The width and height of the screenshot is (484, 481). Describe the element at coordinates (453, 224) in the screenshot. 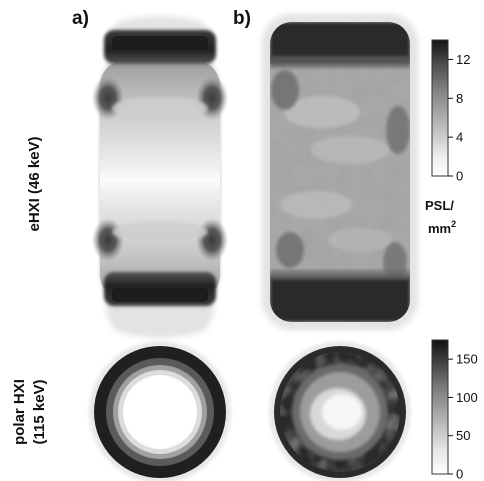

I see `unit-superscript: 2` at that location.